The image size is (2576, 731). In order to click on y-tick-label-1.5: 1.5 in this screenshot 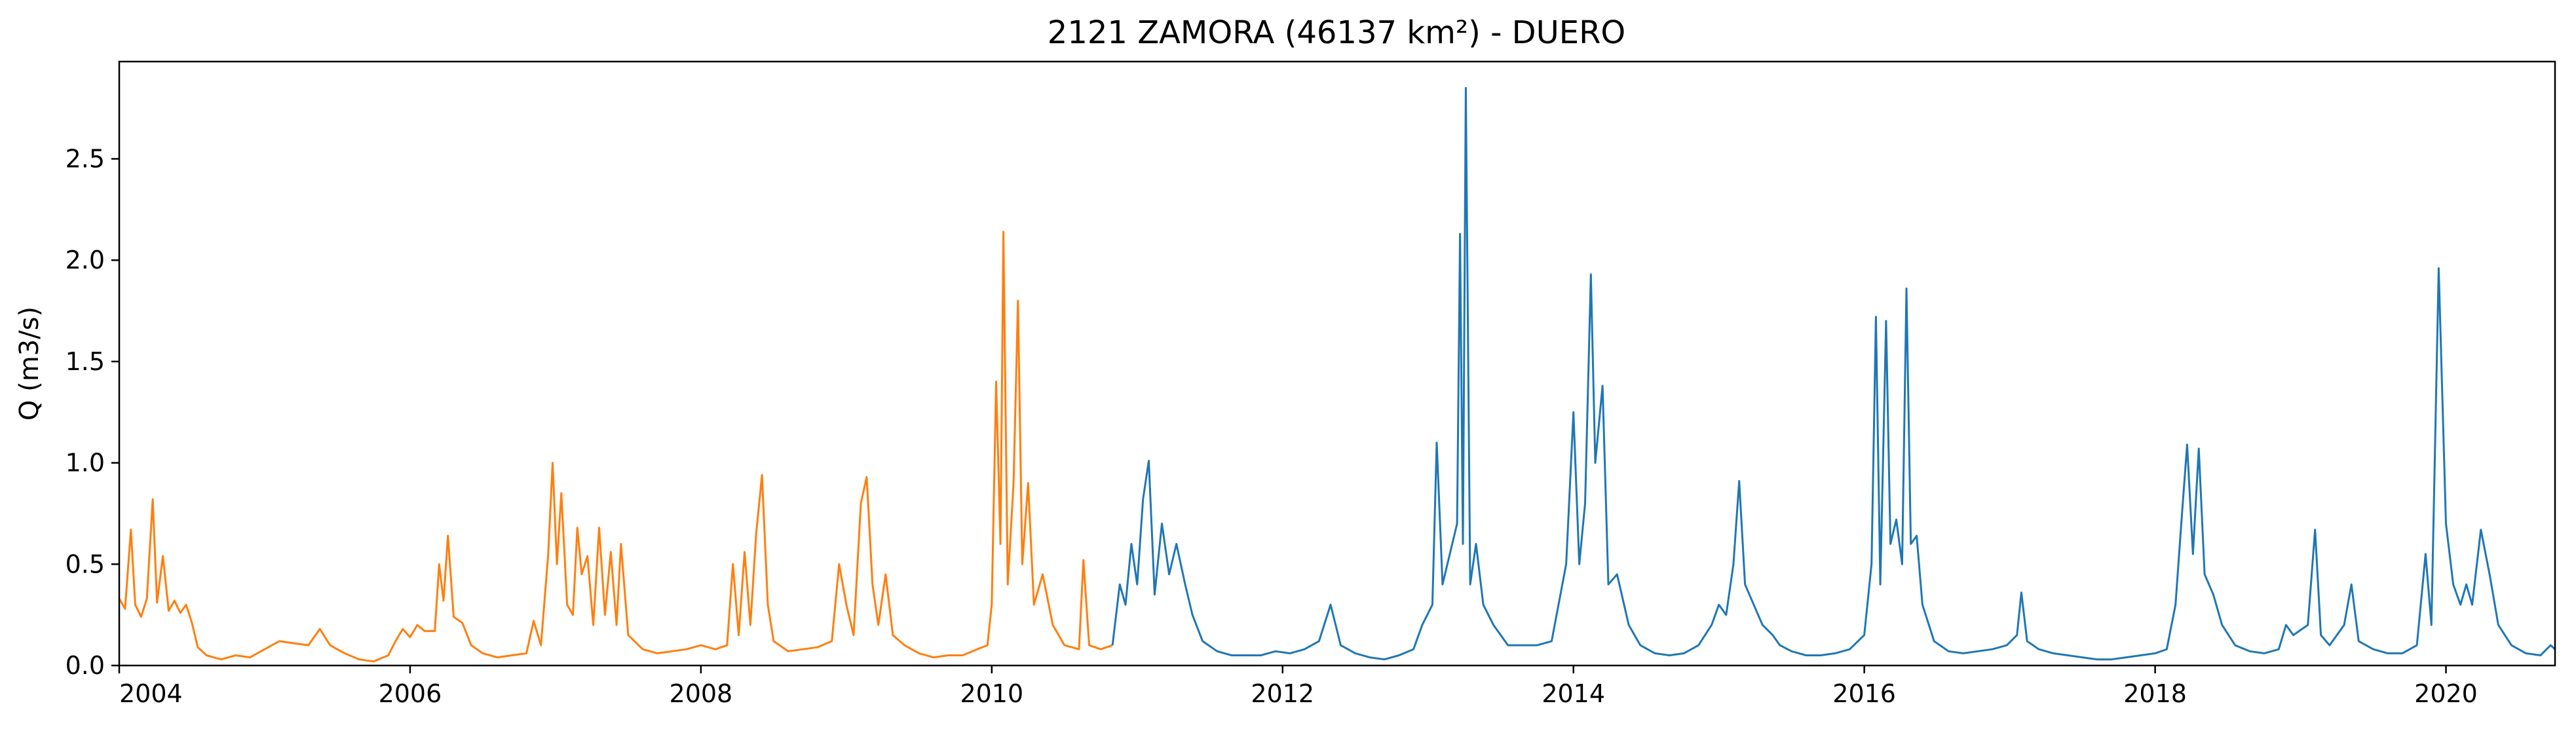, I will do `click(86, 362)`.